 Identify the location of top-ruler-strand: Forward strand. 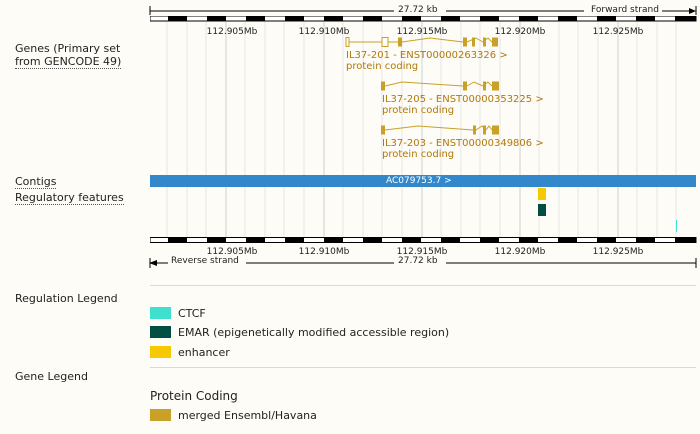
(625, 10).